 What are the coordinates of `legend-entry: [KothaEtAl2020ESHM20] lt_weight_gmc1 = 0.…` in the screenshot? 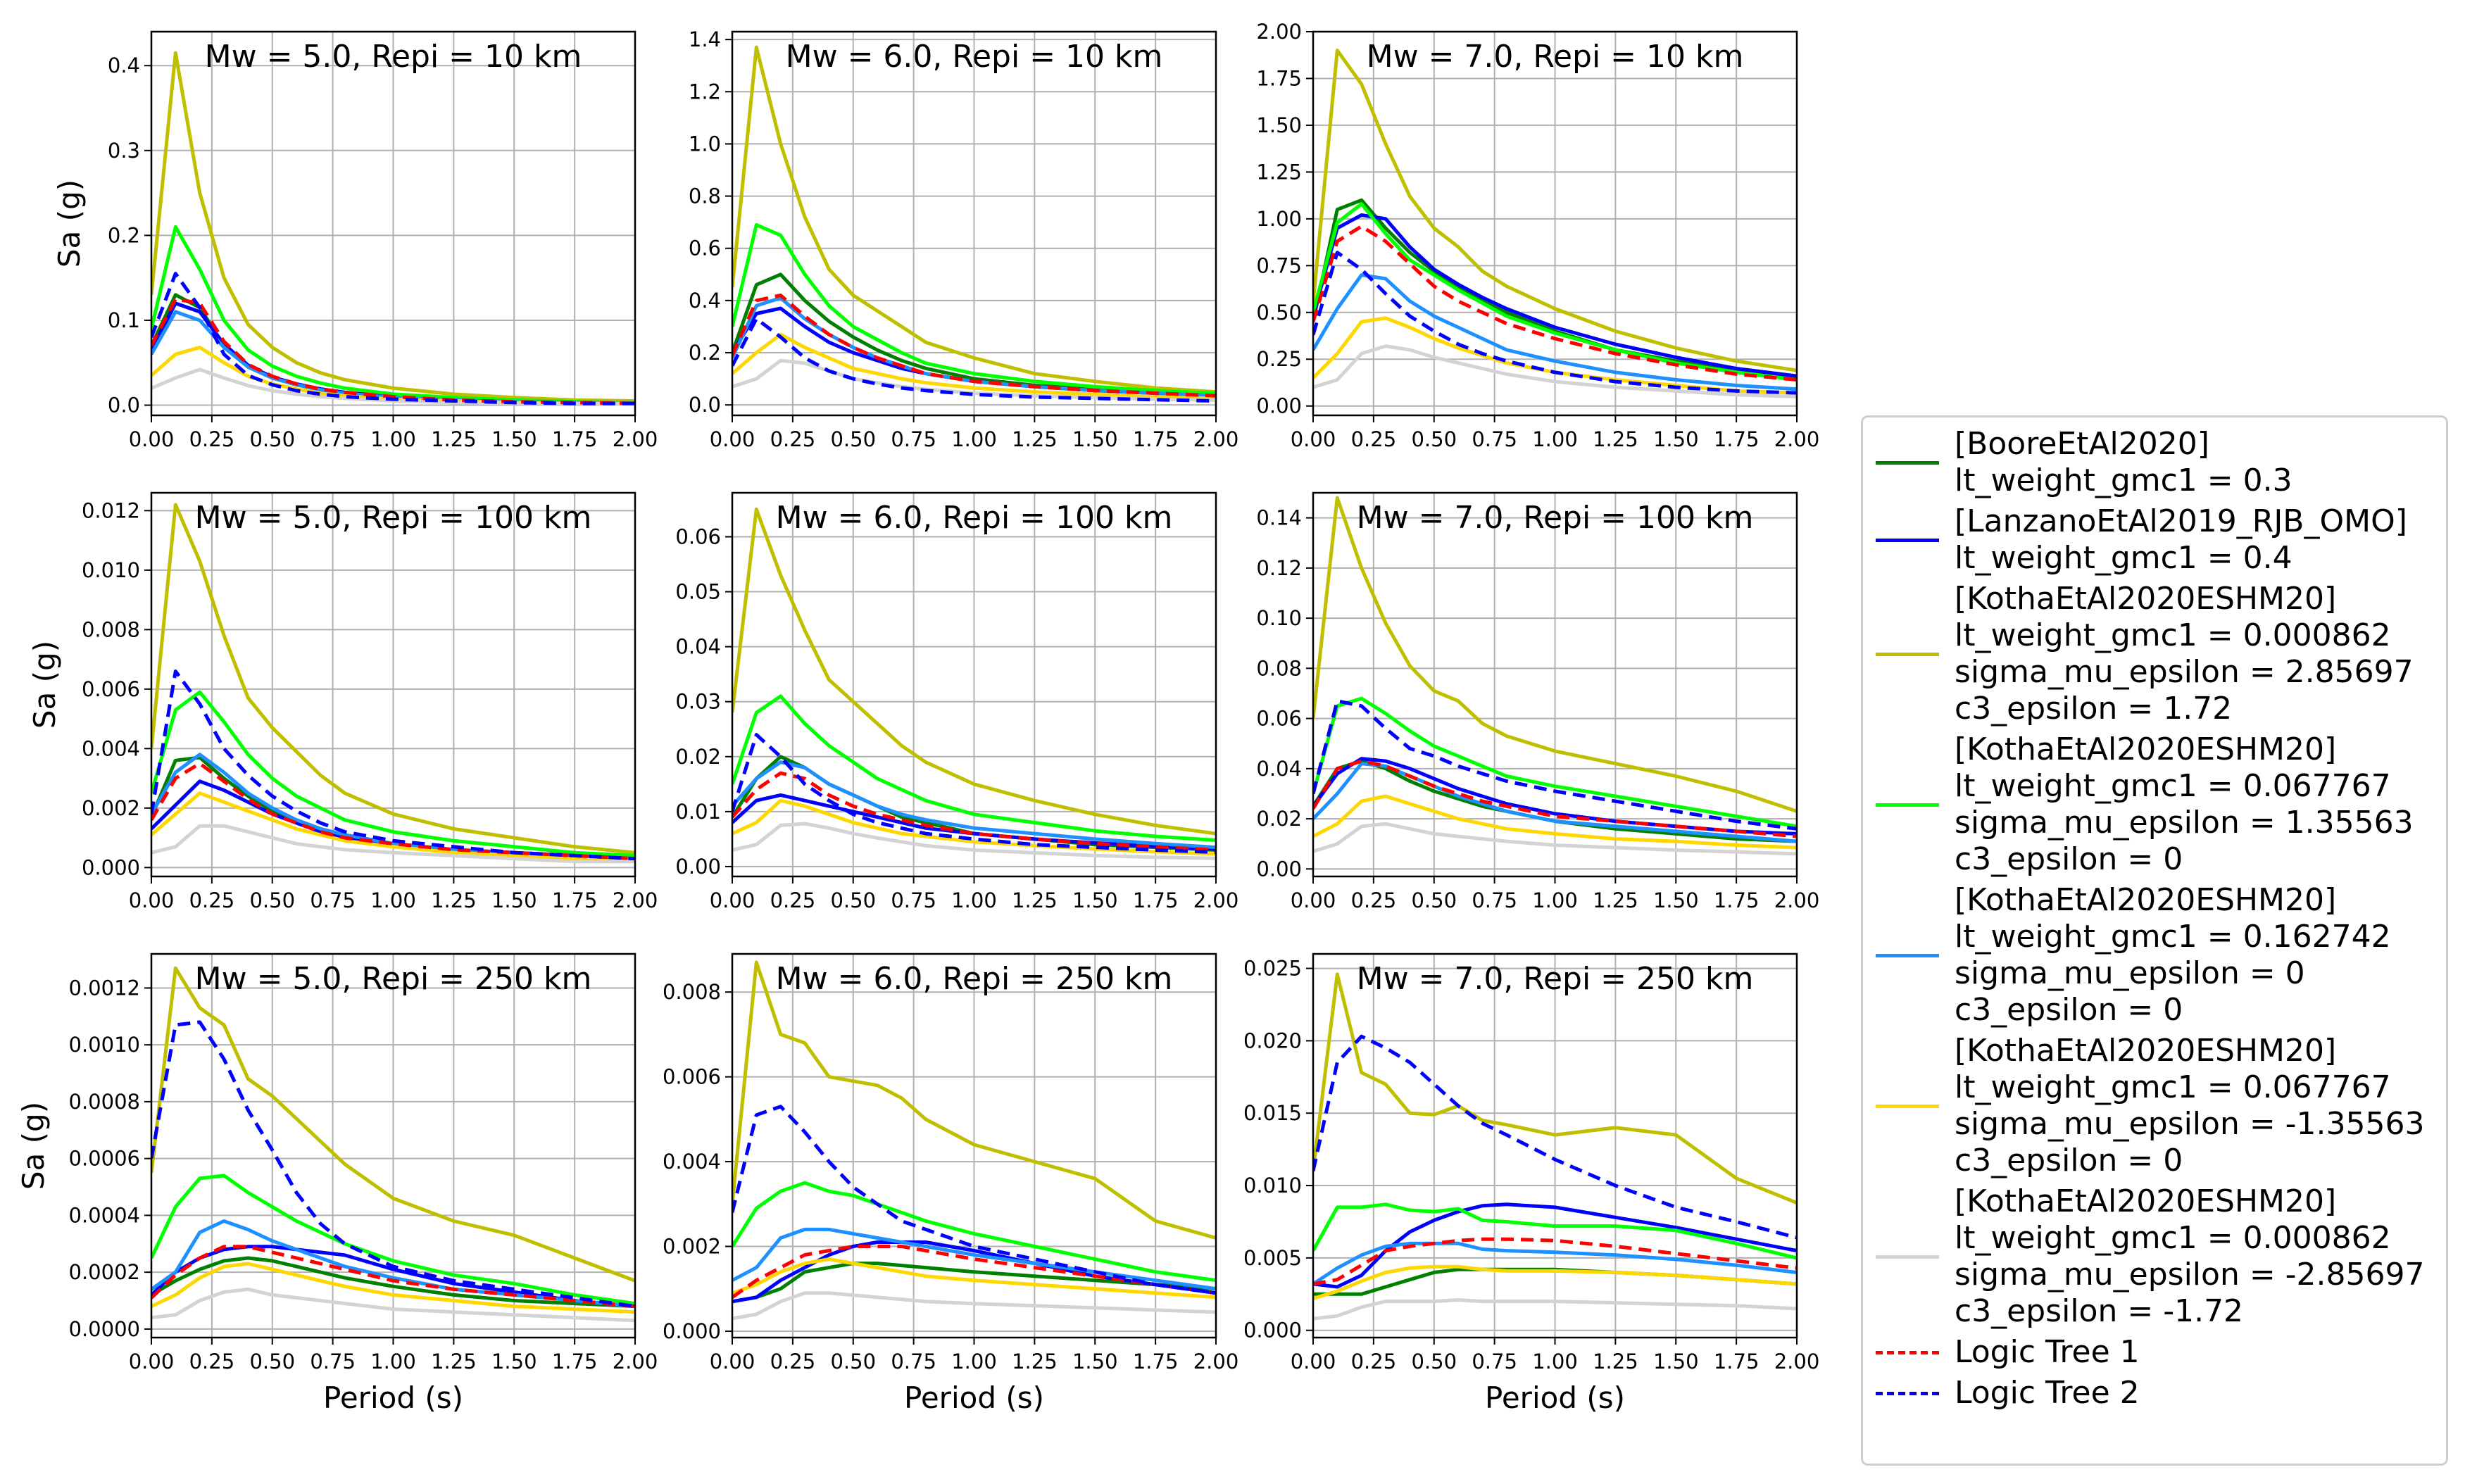 It's located at (2154, 1256).